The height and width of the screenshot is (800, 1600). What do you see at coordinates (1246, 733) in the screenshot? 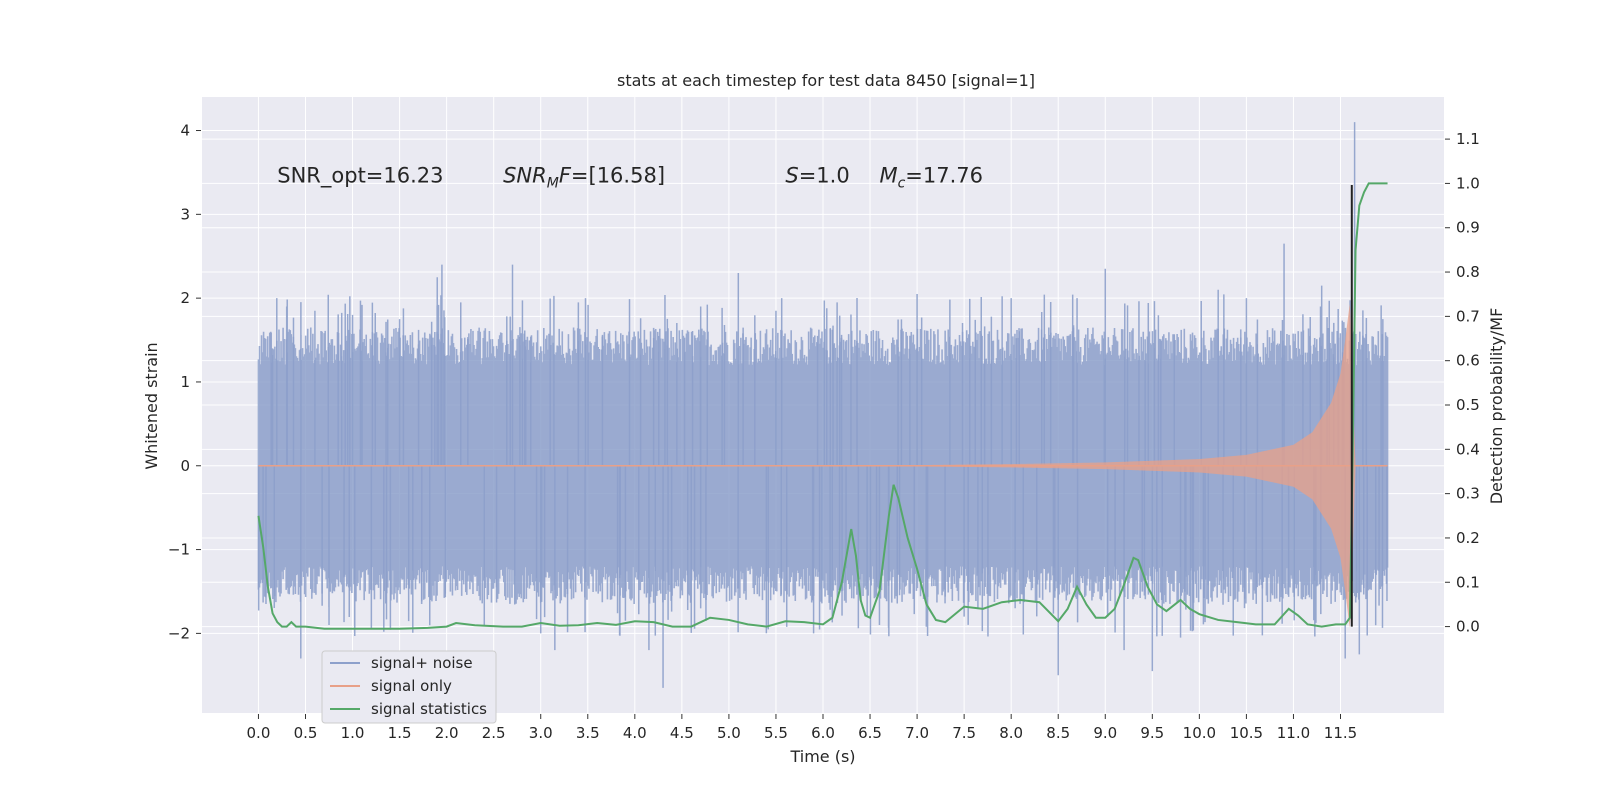
I see `x-tick-label-21: 10.5` at bounding box center [1246, 733].